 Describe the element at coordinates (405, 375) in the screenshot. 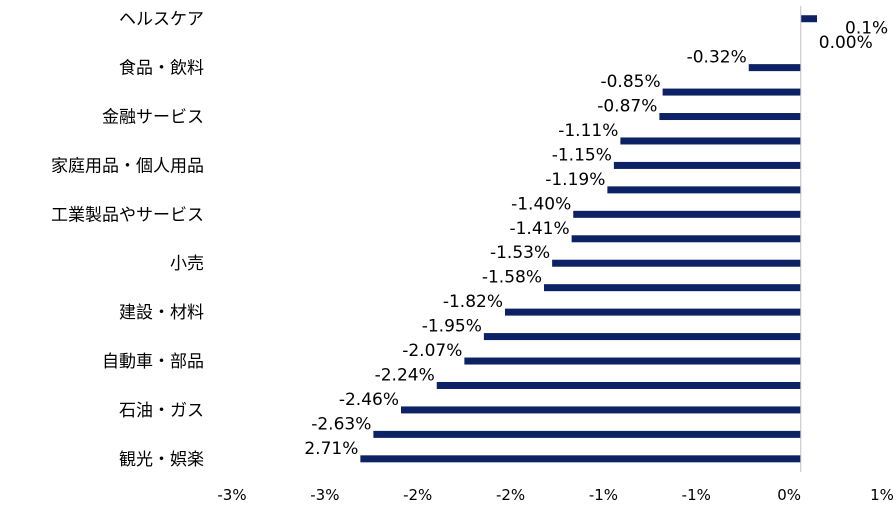

I see `data-label: -2.24%` at that location.